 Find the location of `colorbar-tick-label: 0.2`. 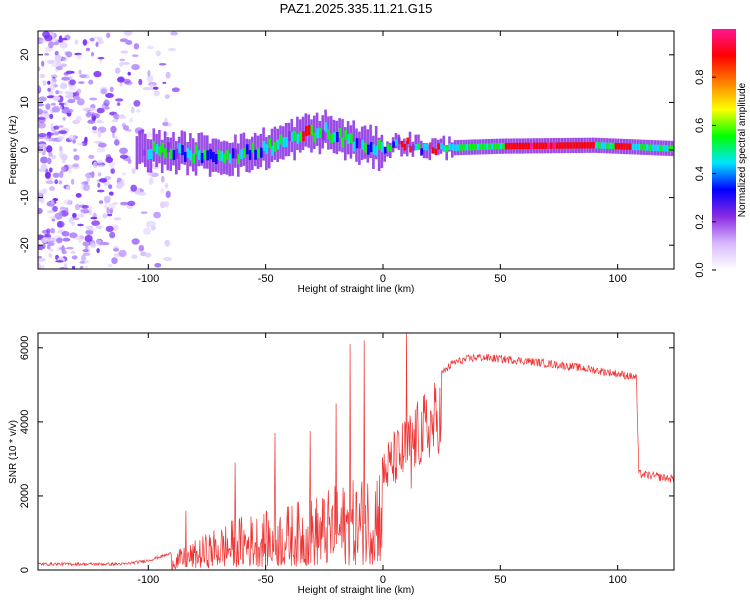

colorbar-tick-label: 0.2 is located at coordinates (700, 221).